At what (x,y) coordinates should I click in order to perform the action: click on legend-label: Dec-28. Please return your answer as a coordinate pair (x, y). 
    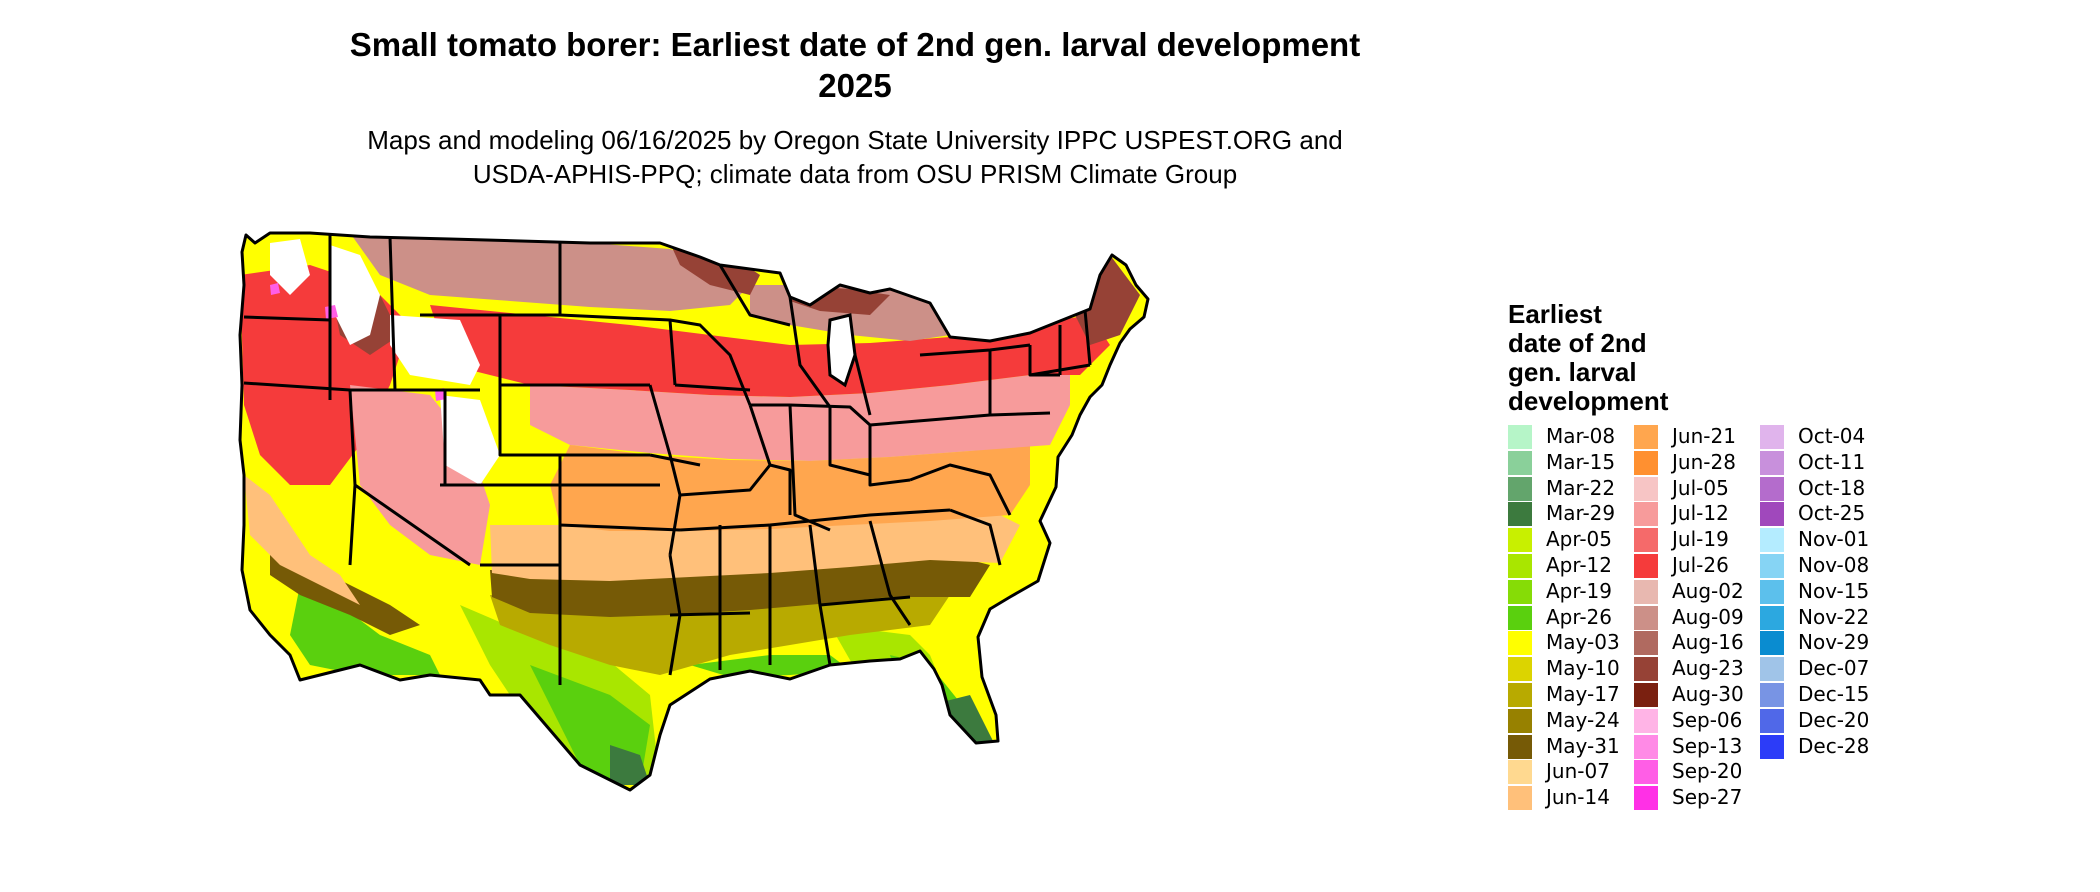
    Looking at the image, I should click on (1834, 745).